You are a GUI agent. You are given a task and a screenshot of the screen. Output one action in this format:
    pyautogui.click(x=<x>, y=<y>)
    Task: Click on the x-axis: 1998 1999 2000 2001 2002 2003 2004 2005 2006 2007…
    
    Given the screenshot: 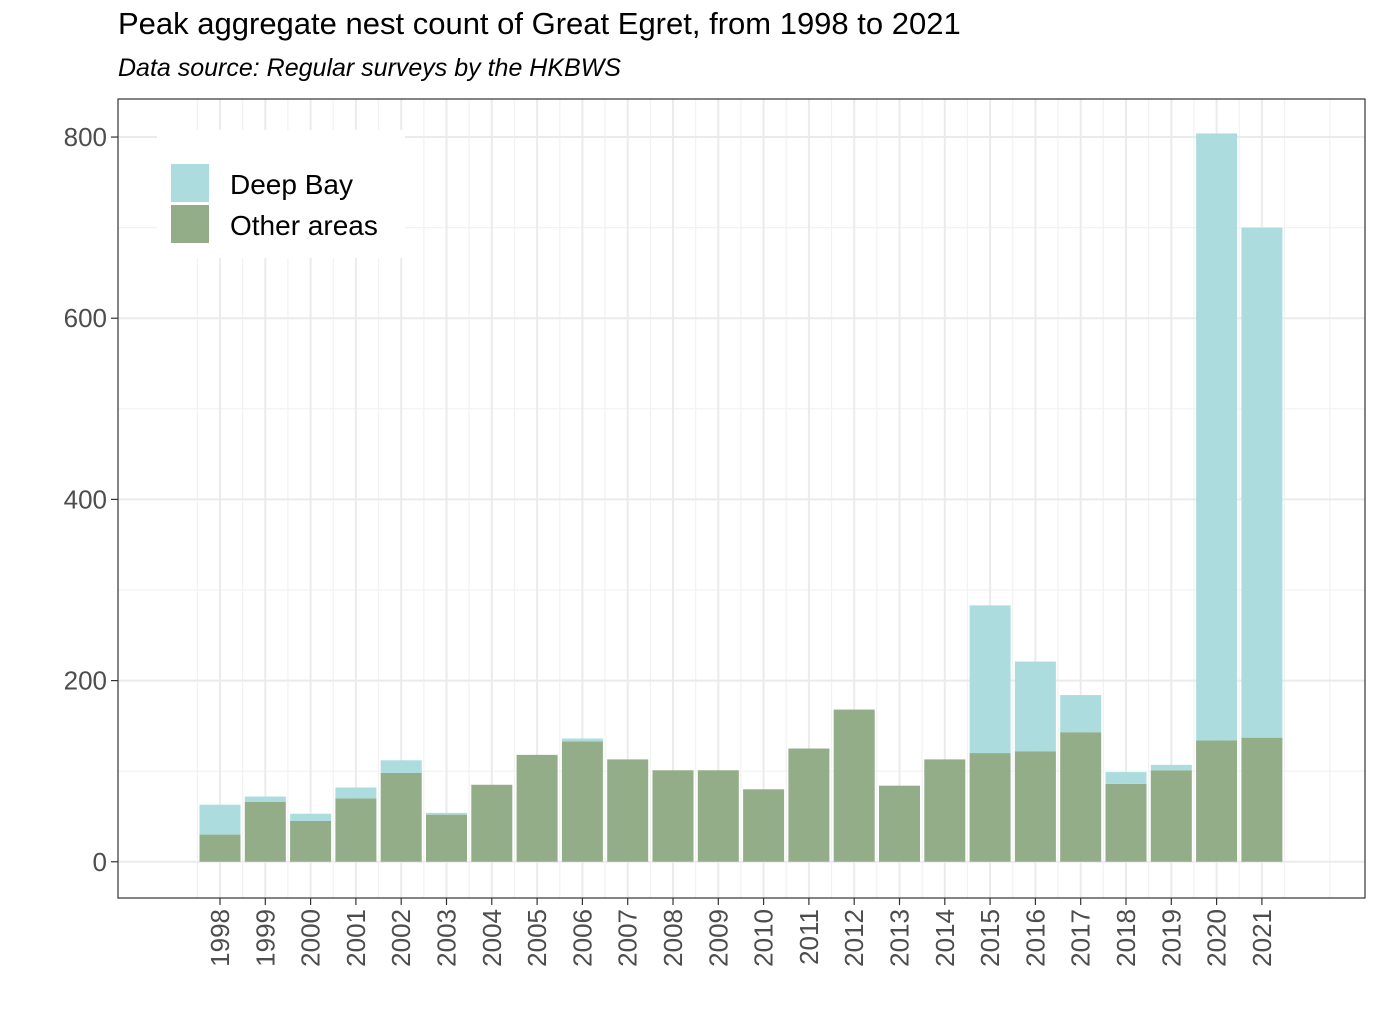 What is the action you would take?
    pyautogui.click(x=741, y=932)
    